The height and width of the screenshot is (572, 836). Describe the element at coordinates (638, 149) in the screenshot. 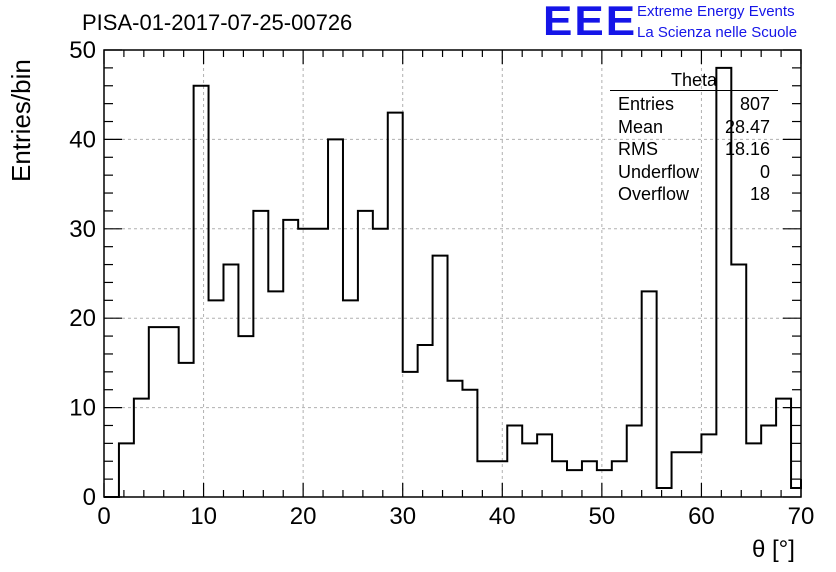

I see `stats-label: RMS` at that location.